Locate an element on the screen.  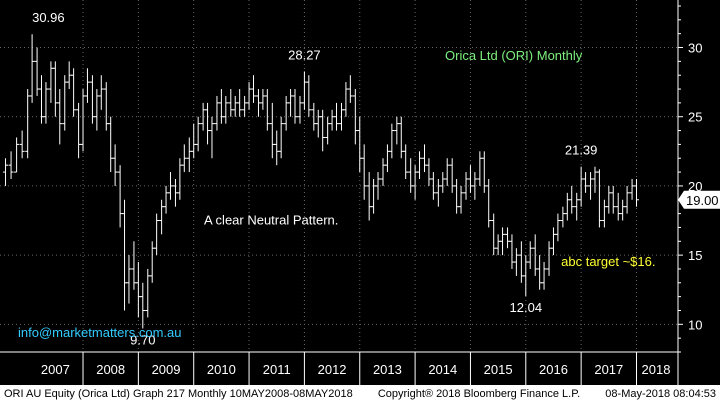
last-price-badge is located at coordinates (699, 199).